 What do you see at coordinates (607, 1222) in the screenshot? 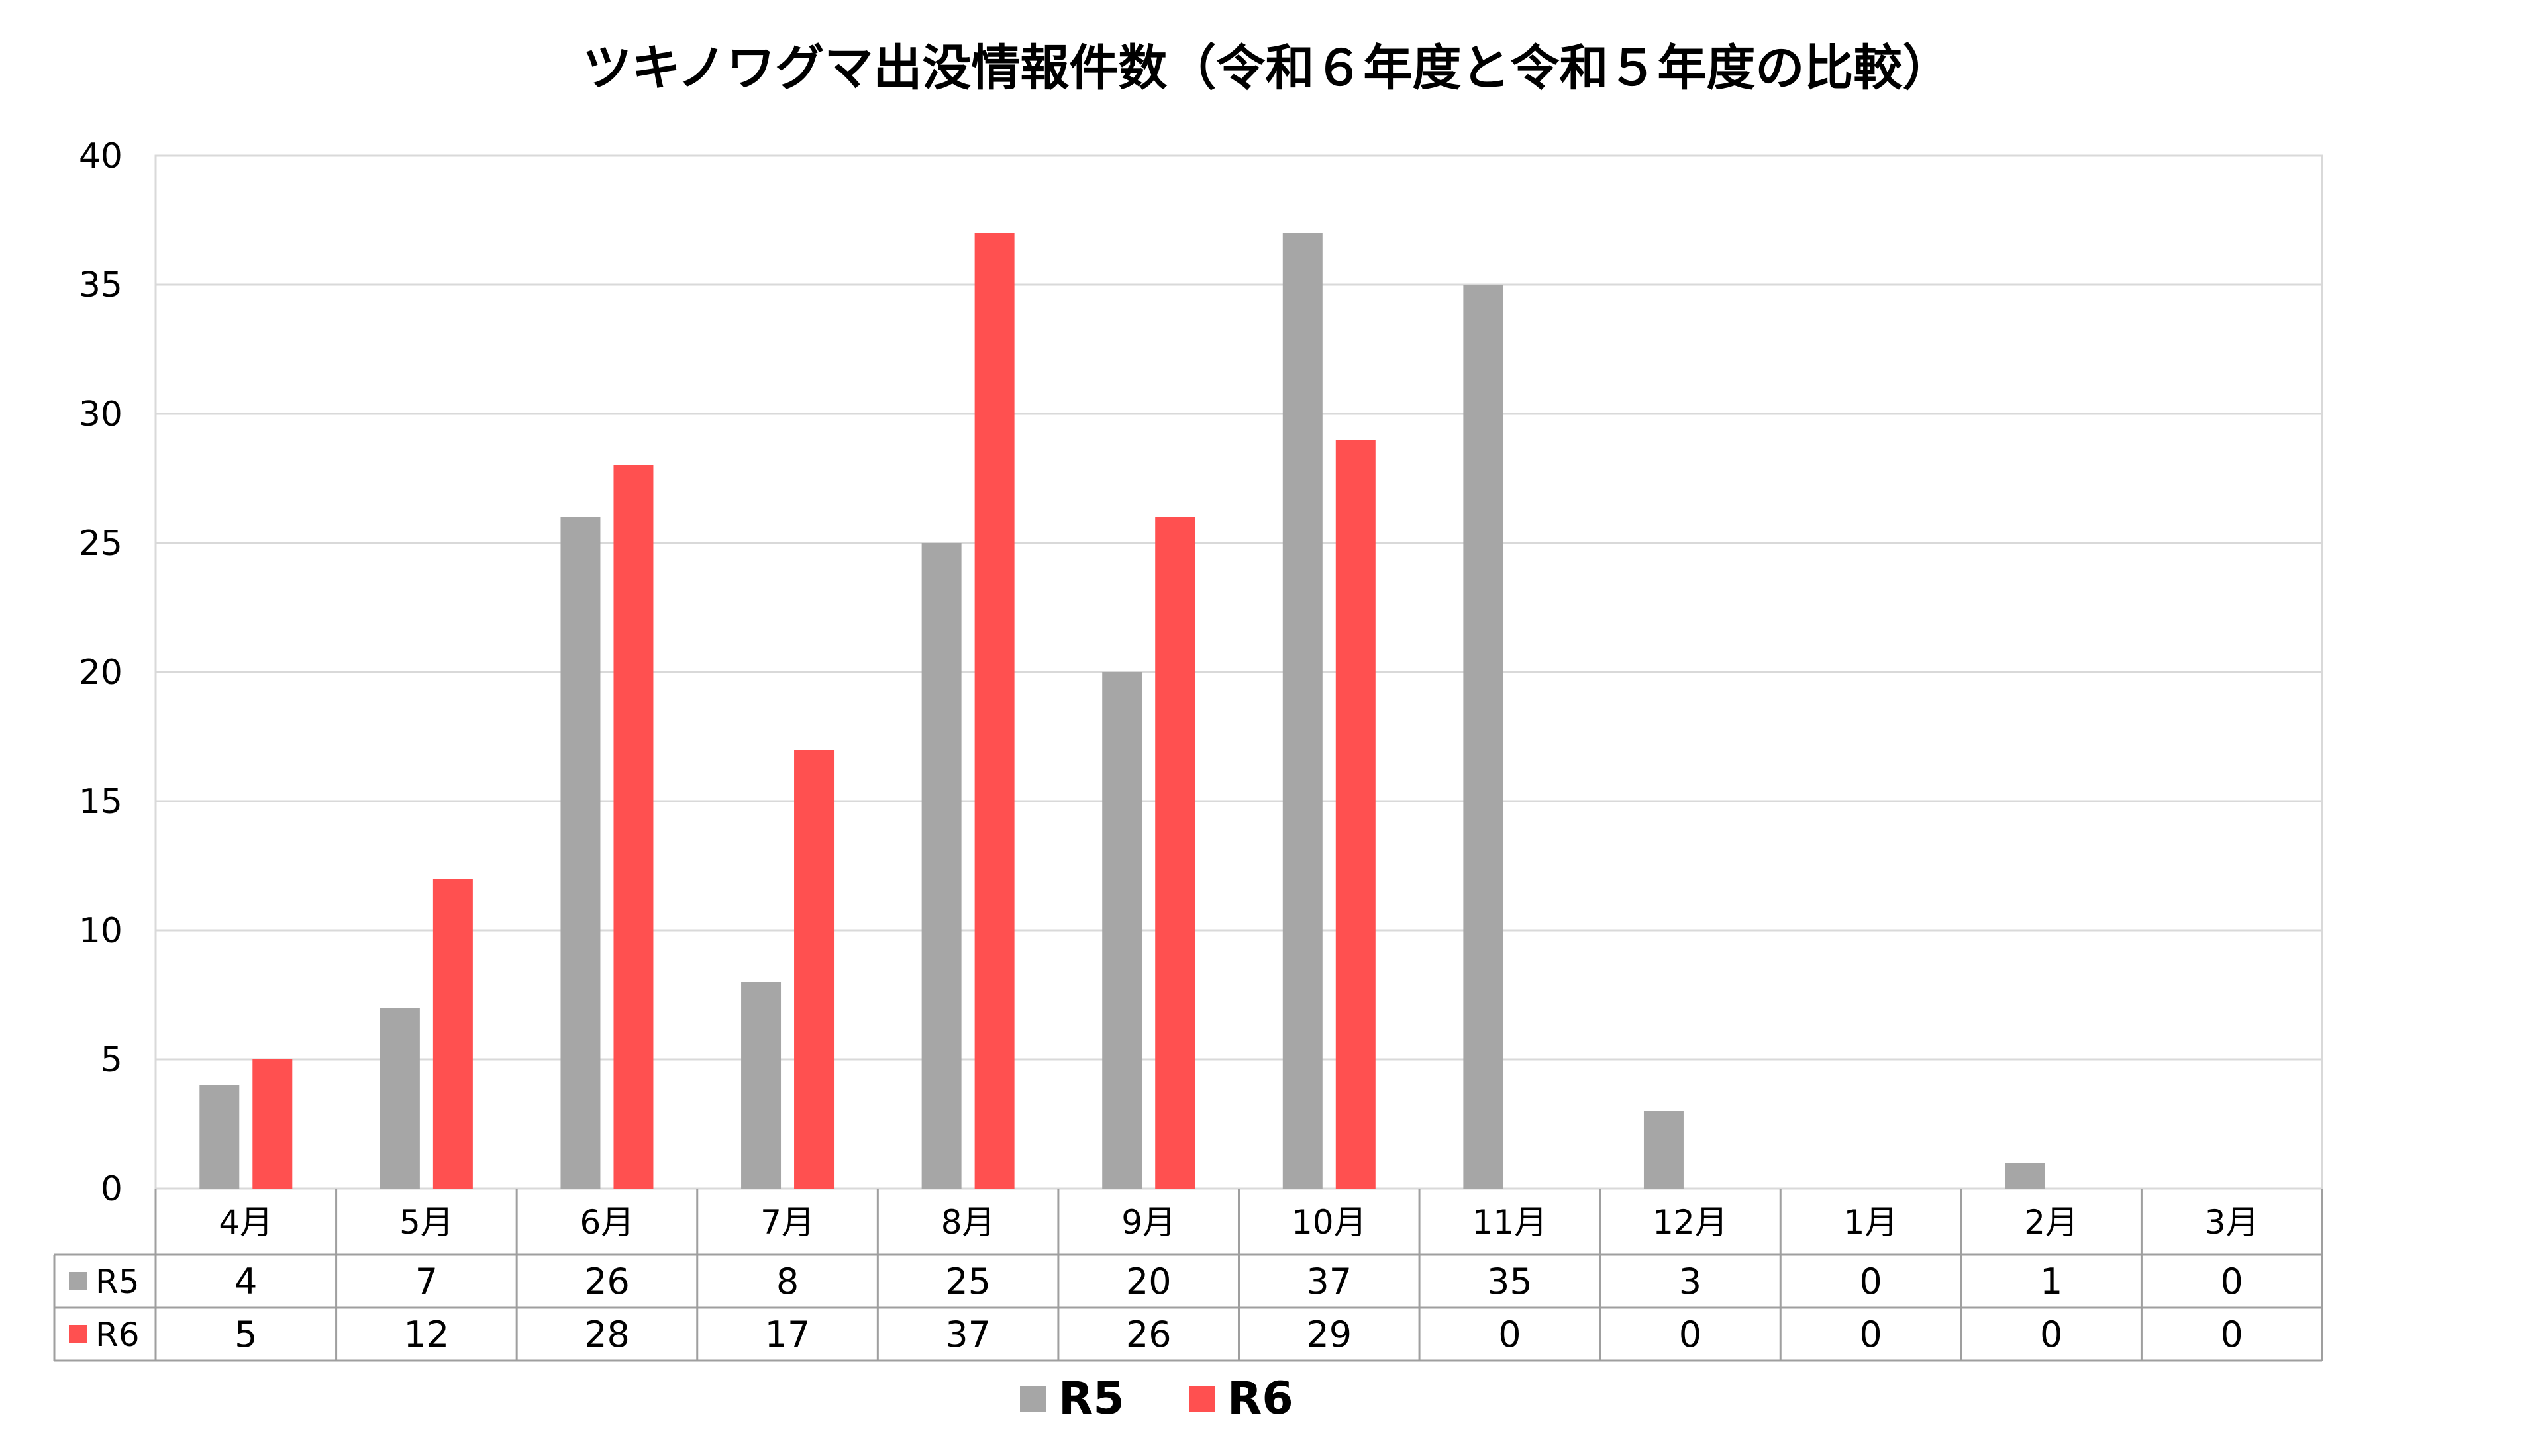
I see `x-tick-label: 6月` at bounding box center [607, 1222].